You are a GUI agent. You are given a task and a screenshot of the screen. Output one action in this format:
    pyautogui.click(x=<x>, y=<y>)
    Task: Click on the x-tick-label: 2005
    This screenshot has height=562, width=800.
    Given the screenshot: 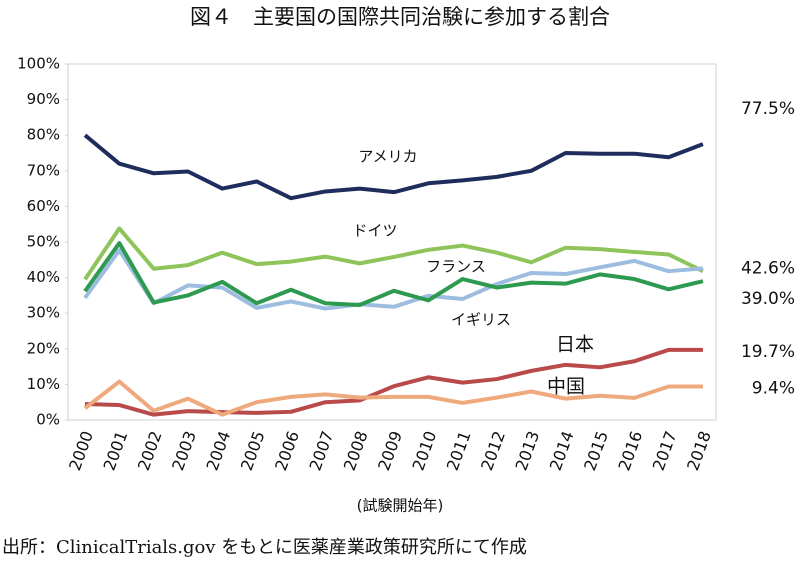 What is the action you would take?
    pyautogui.click(x=253, y=450)
    